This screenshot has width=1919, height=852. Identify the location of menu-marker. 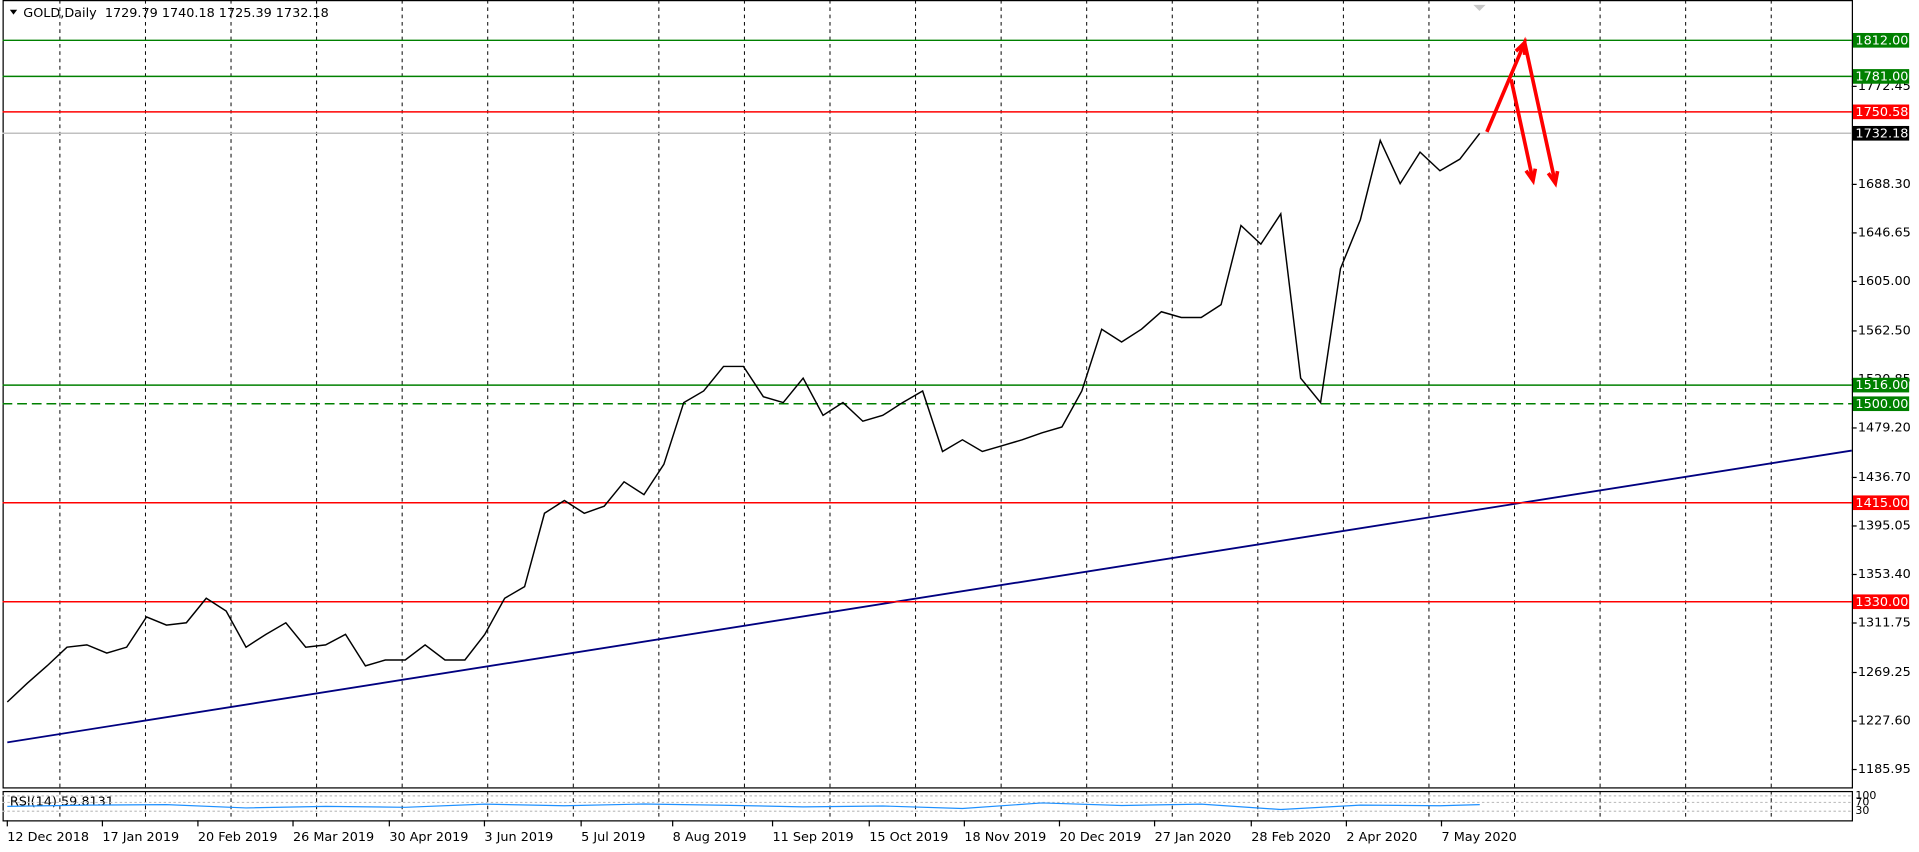
(13, 12).